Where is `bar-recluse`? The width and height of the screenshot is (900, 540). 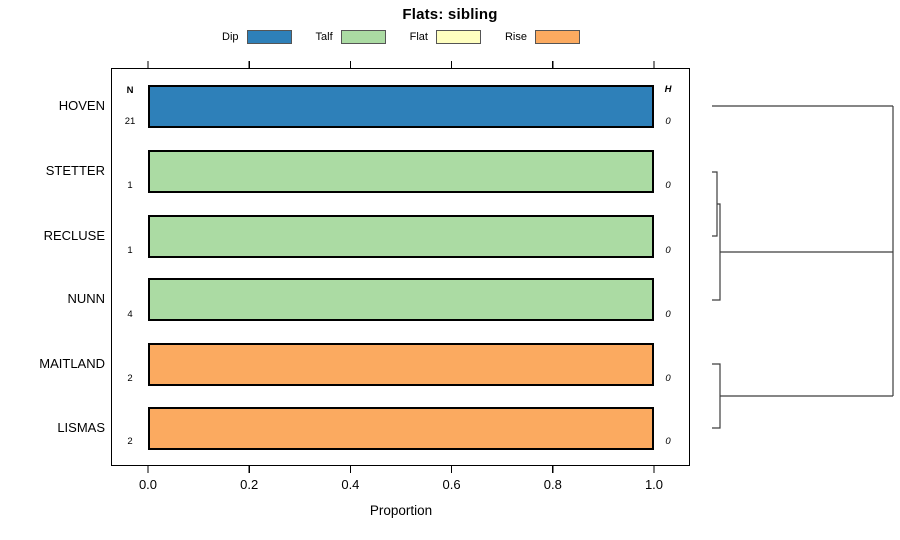 bar-recluse is located at coordinates (401, 236).